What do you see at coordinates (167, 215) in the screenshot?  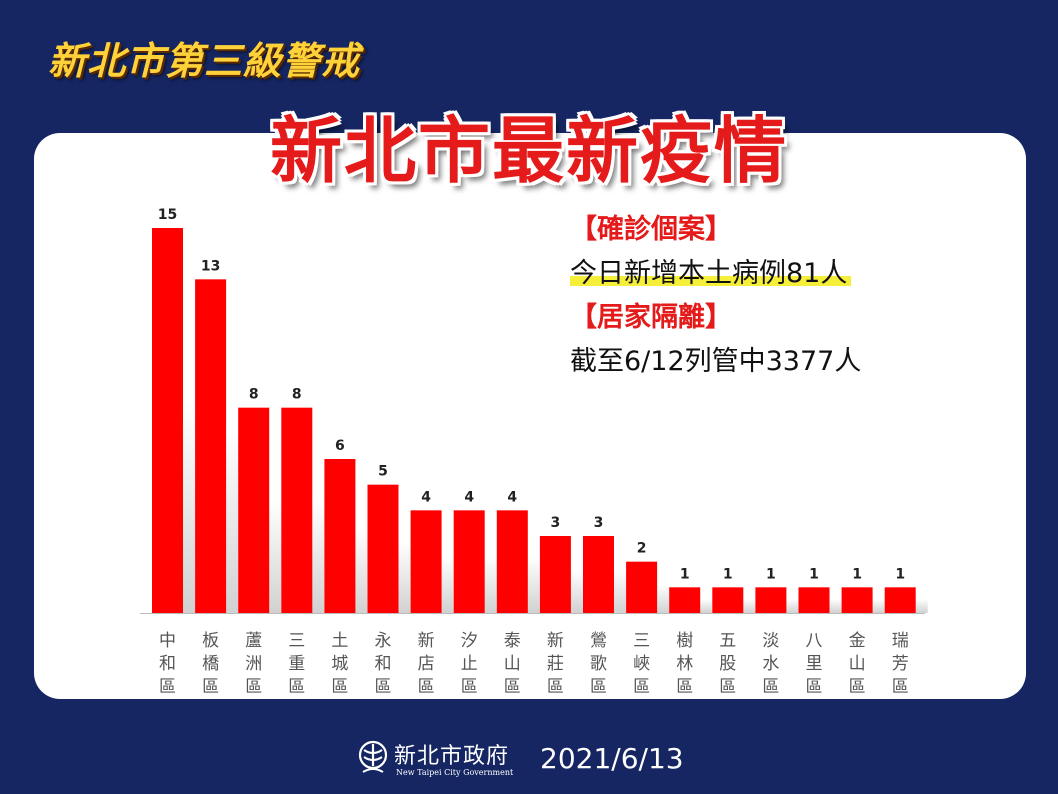 I see `data-label-0: 15` at bounding box center [167, 215].